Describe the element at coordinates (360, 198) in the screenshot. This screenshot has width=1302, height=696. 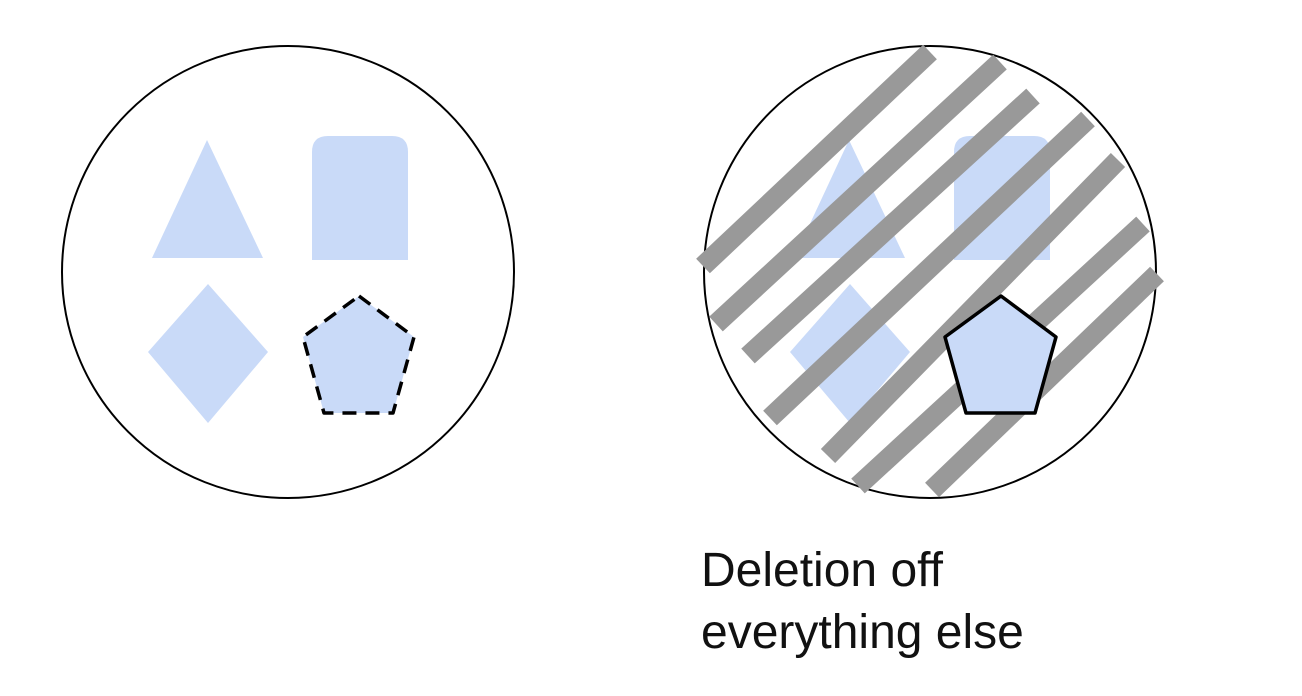
I see `left-rectangle-shape` at that location.